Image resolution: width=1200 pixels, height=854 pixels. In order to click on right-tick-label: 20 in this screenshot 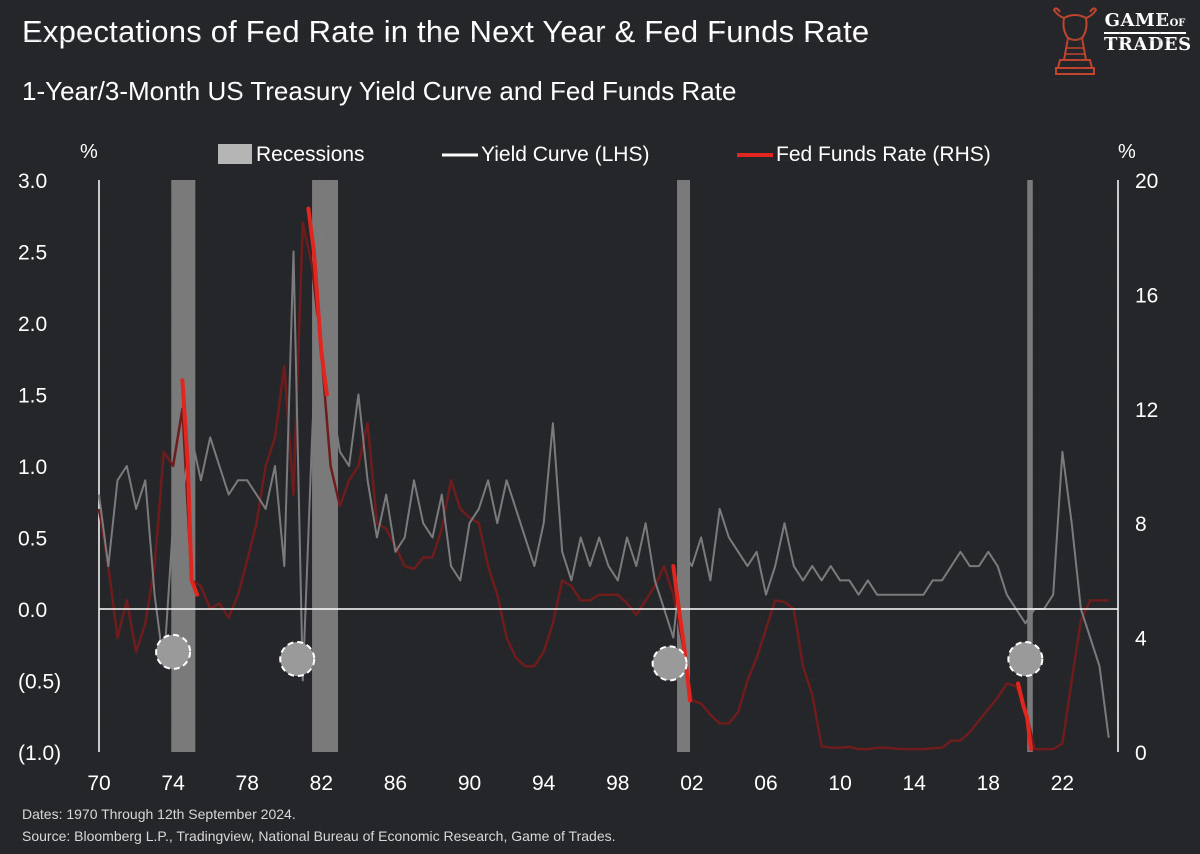, I will do `click(1146, 181)`.